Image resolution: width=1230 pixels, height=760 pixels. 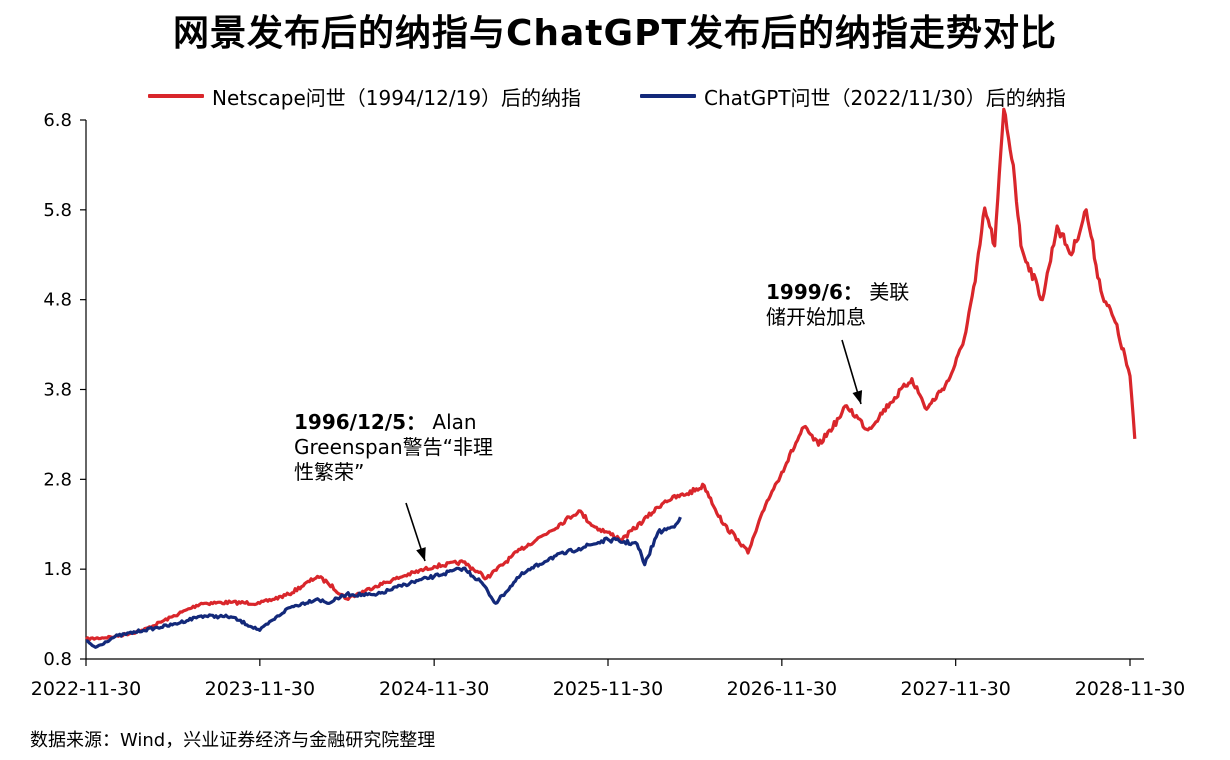 What do you see at coordinates (176, 96) in the screenshot?
I see `legend-swatch-netscape` at bounding box center [176, 96].